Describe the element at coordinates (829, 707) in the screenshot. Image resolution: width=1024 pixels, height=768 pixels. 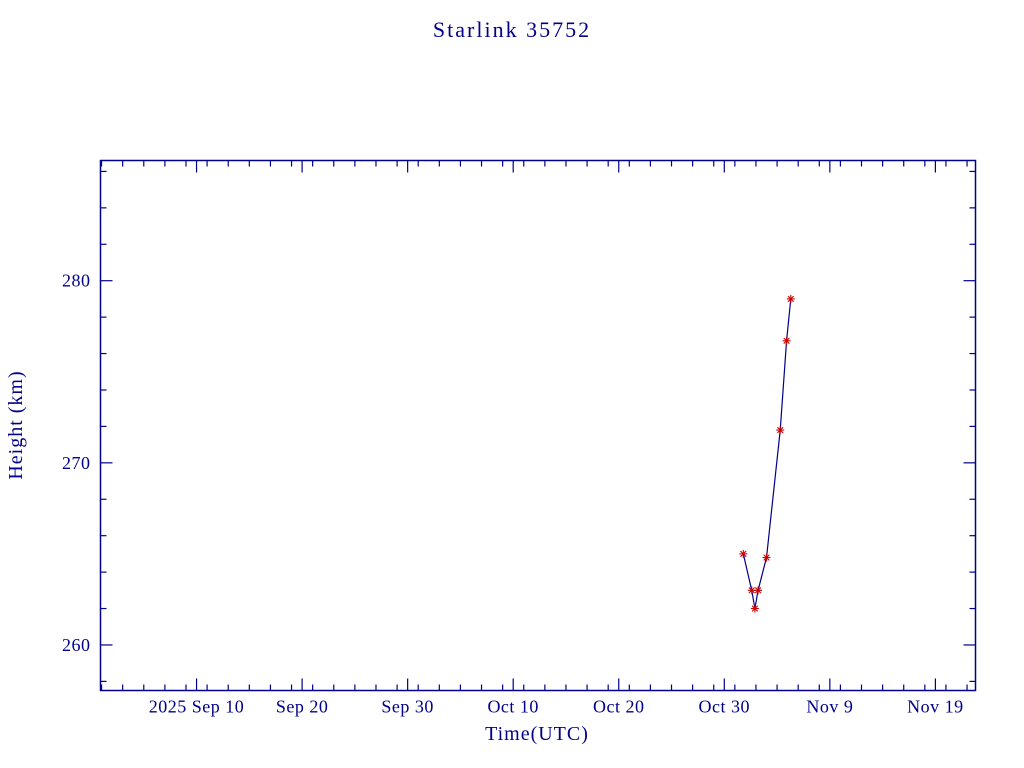
I see `x-tick-label: Nov 9` at that location.